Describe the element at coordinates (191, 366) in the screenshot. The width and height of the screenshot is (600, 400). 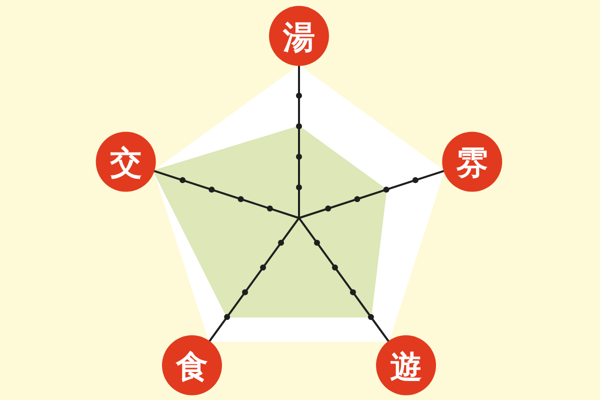
I see `spoke-label: 食` at that location.